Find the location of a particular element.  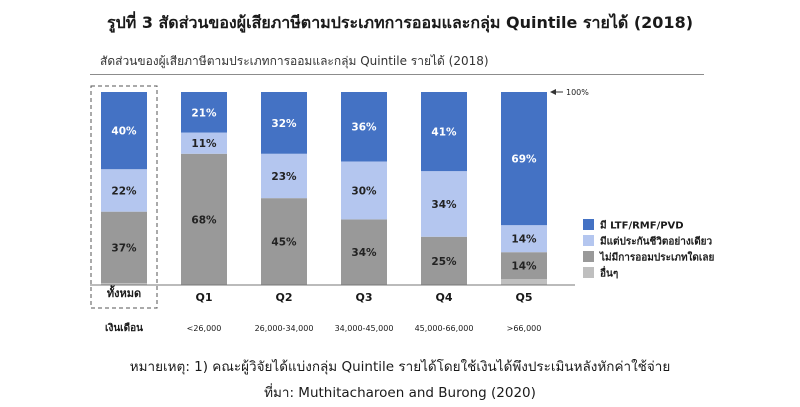

data-label: 21% is located at coordinates (204, 113).